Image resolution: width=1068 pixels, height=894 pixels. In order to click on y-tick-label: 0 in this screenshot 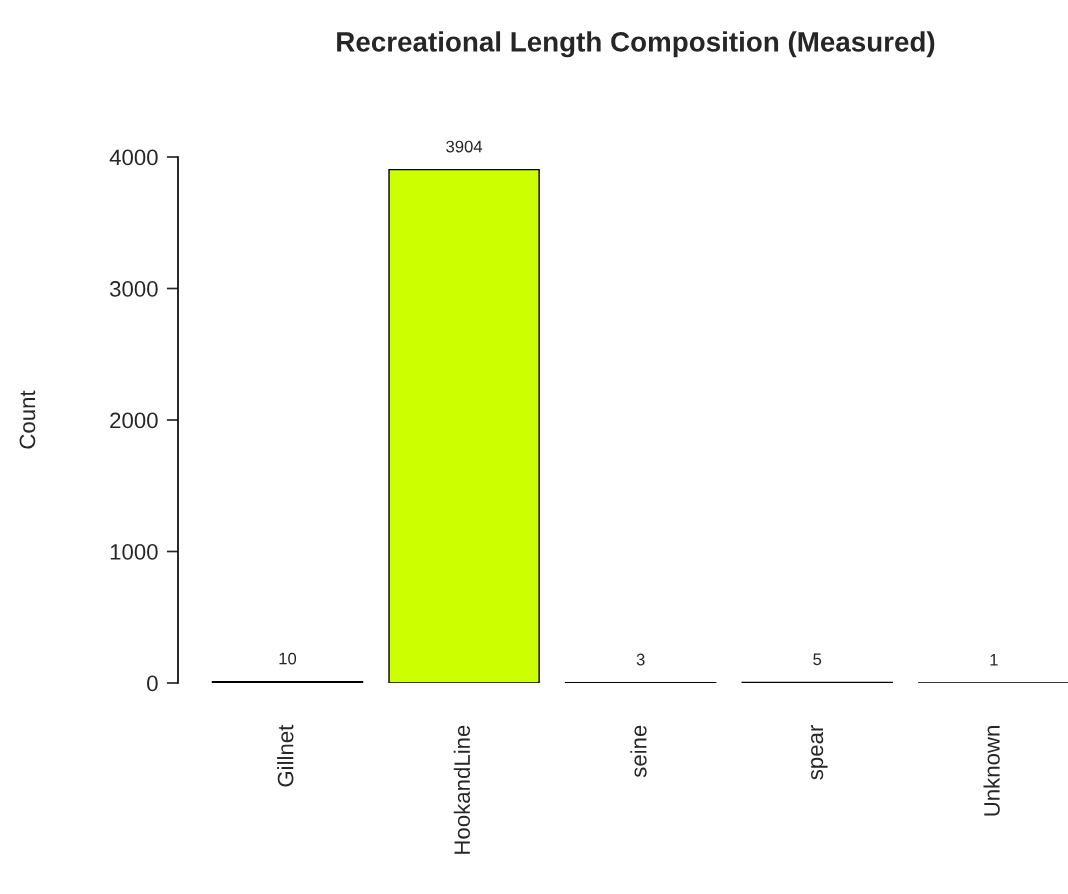, I will do `click(152, 683)`.